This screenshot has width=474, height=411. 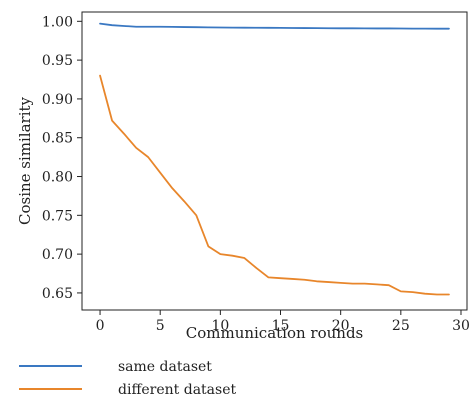 What do you see at coordinates (461, 326) in the screenshot?
I see `x-tick-label: 30` at bounding box center [461, 326].